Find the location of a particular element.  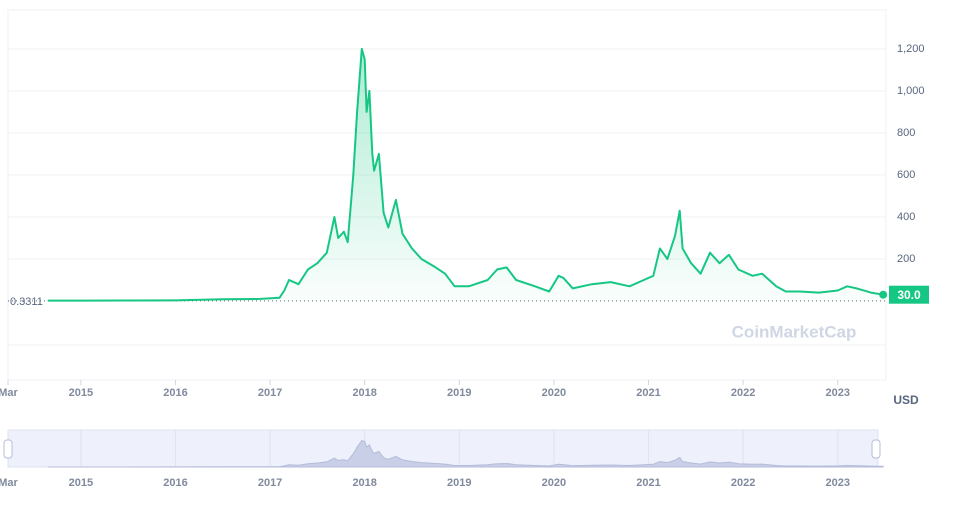

x-tick-label: 2018 is located at coordinates (364, 393).